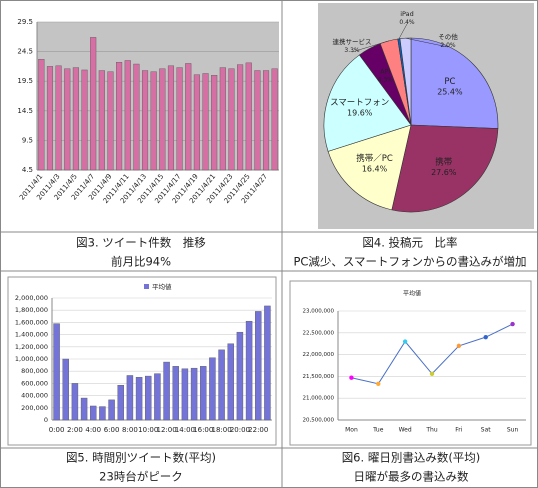 The image size is (538, 488). I want to click on caption: 図3. ツイート件数 推移, so click(141, 243).